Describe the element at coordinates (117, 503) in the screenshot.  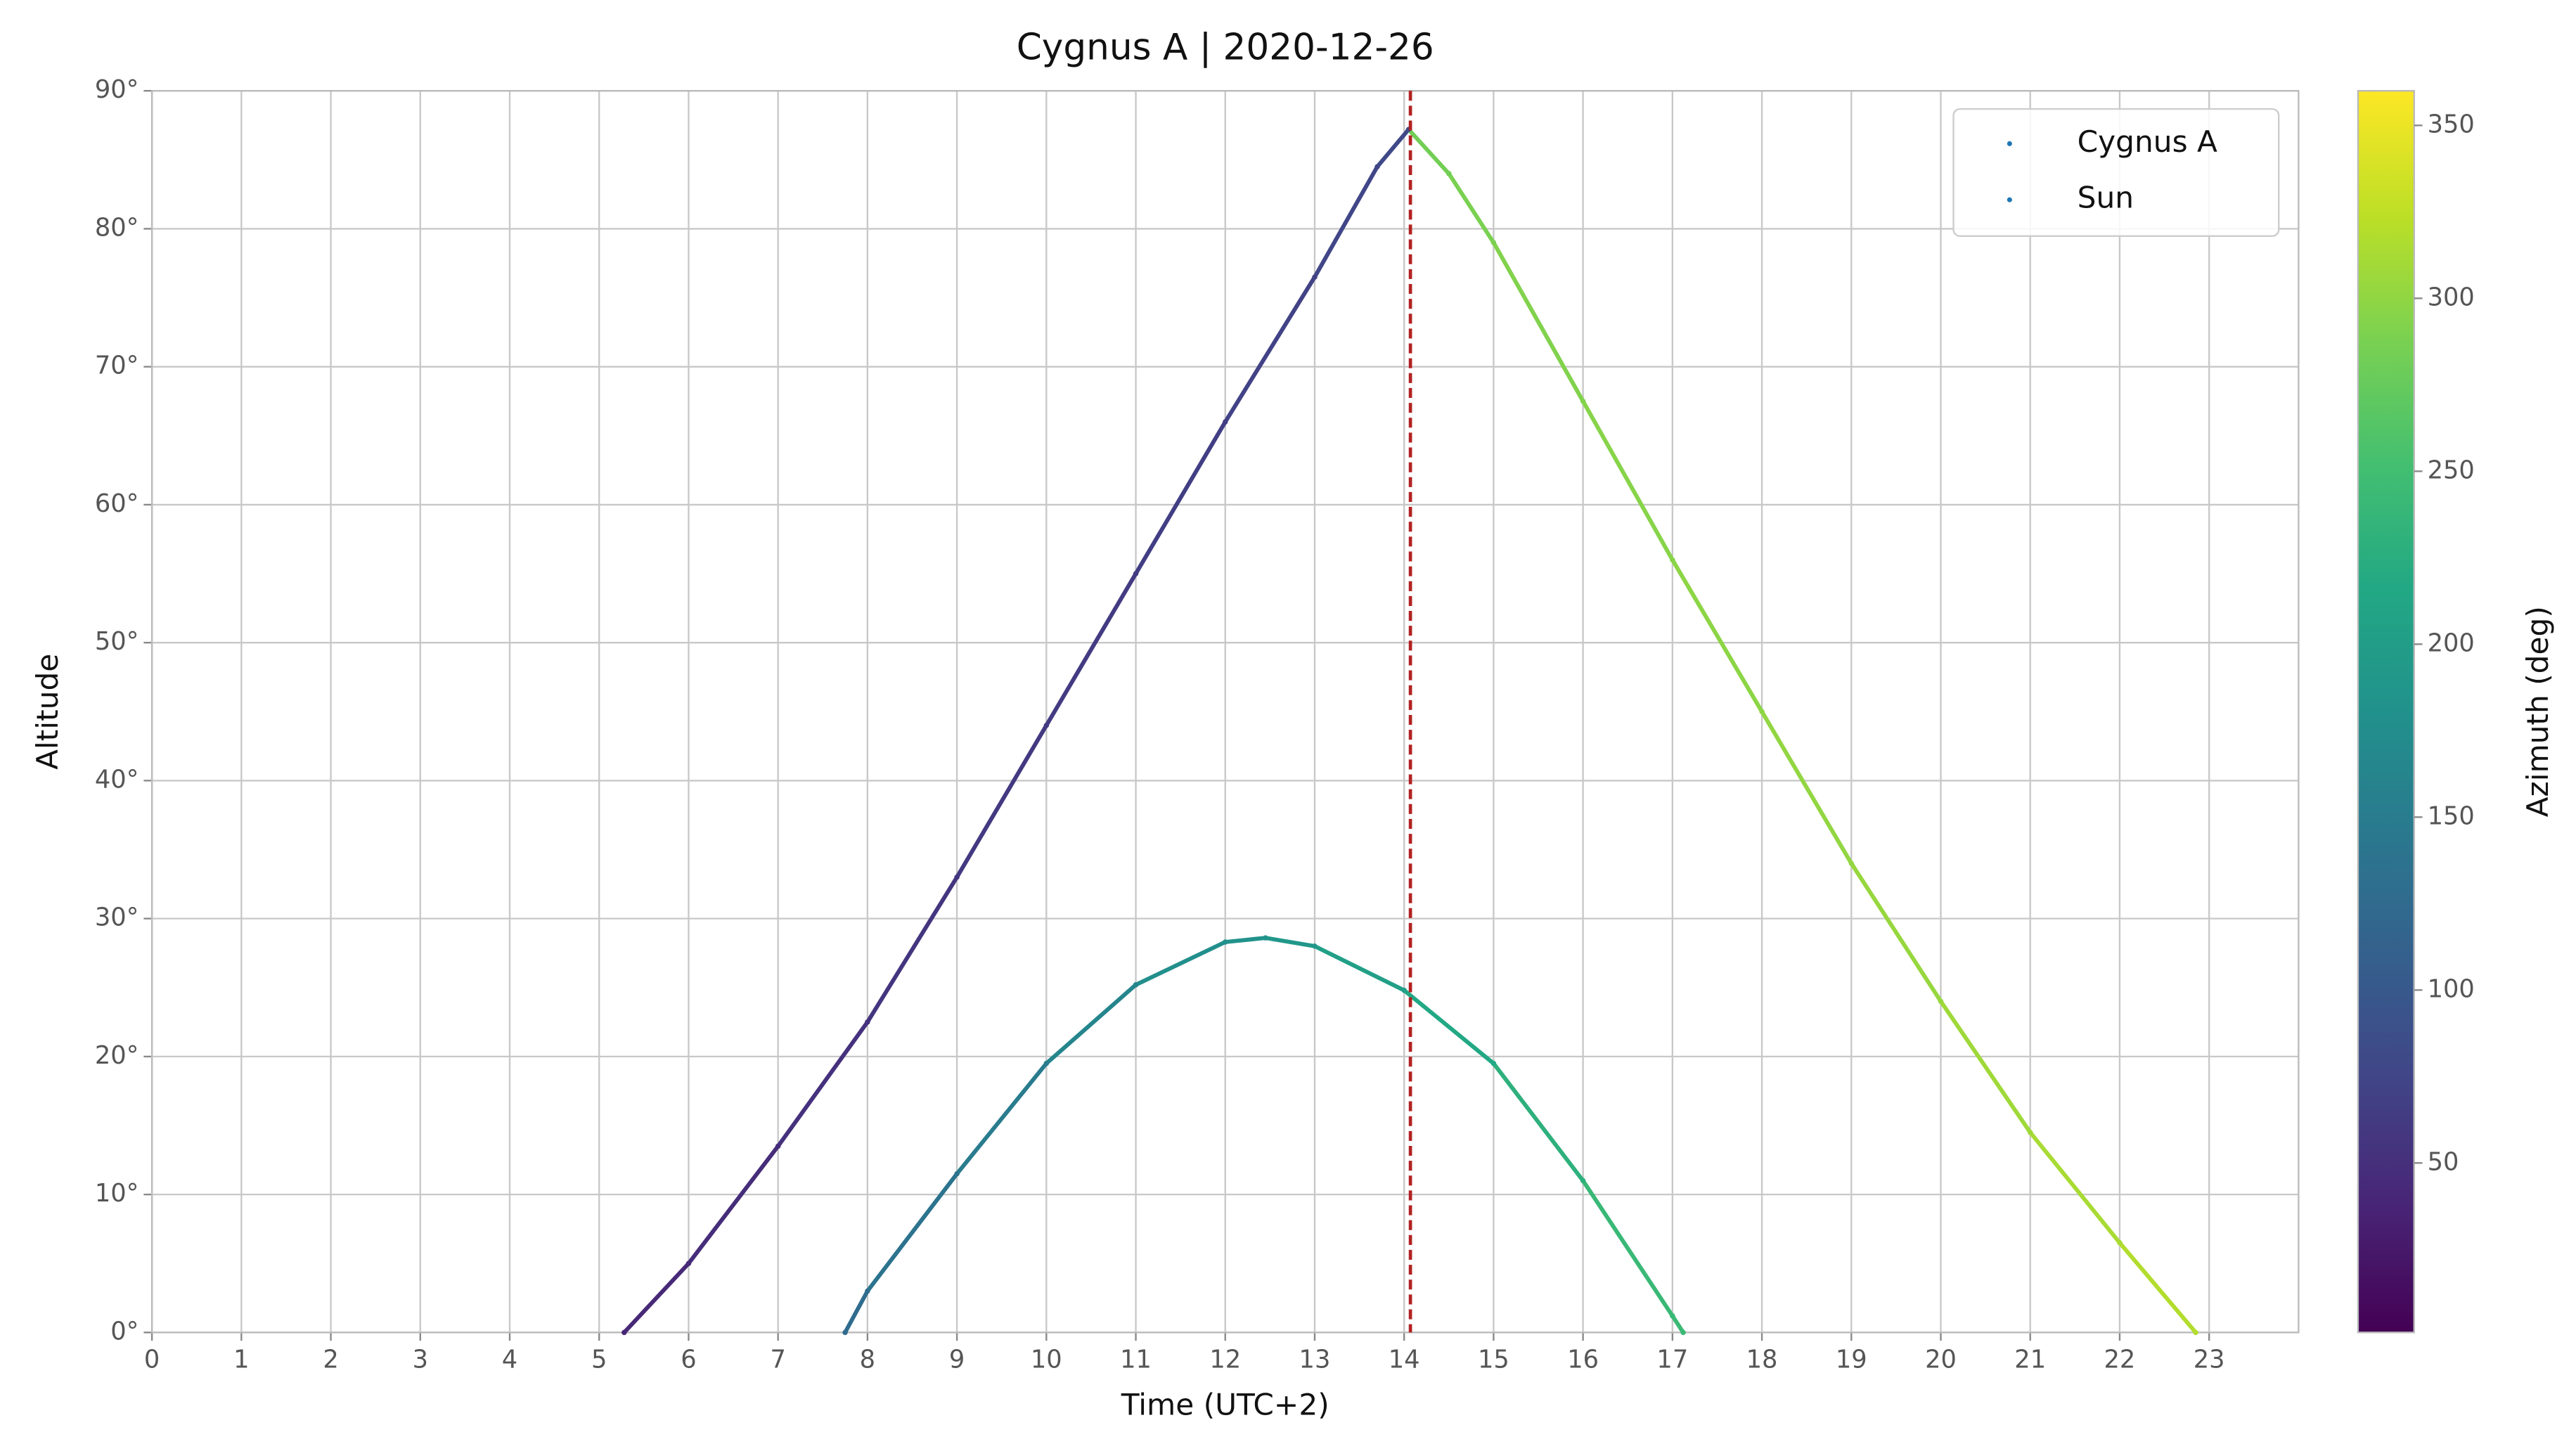
I see `y-tick-label: 60°` at that location.